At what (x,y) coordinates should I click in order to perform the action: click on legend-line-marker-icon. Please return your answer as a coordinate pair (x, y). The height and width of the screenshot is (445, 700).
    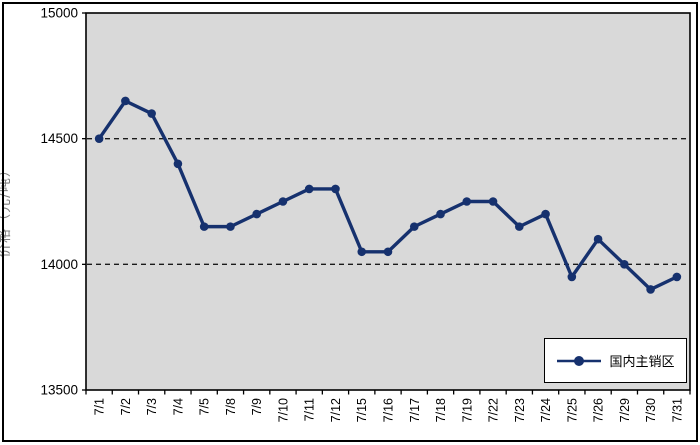
    Looking at the image, I should click on (579, 360).